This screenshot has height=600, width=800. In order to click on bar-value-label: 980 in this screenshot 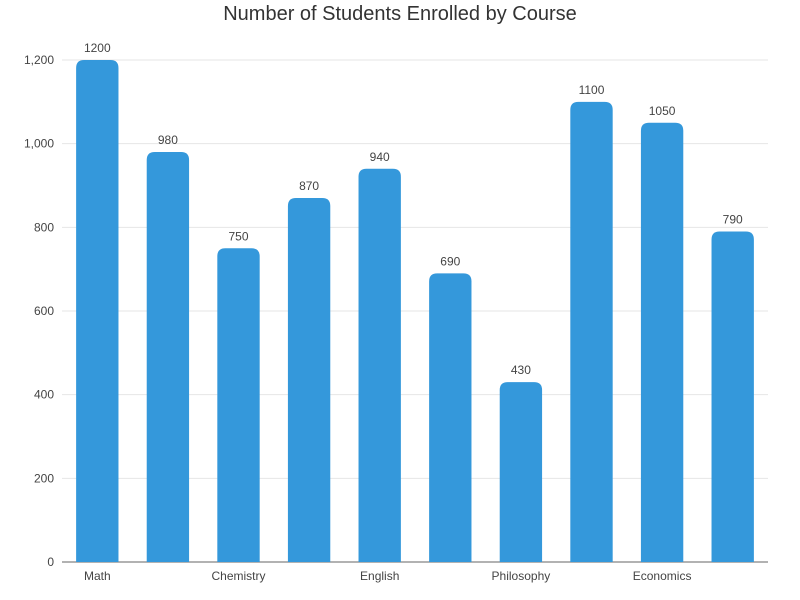, I will do `click(168, 140)`.